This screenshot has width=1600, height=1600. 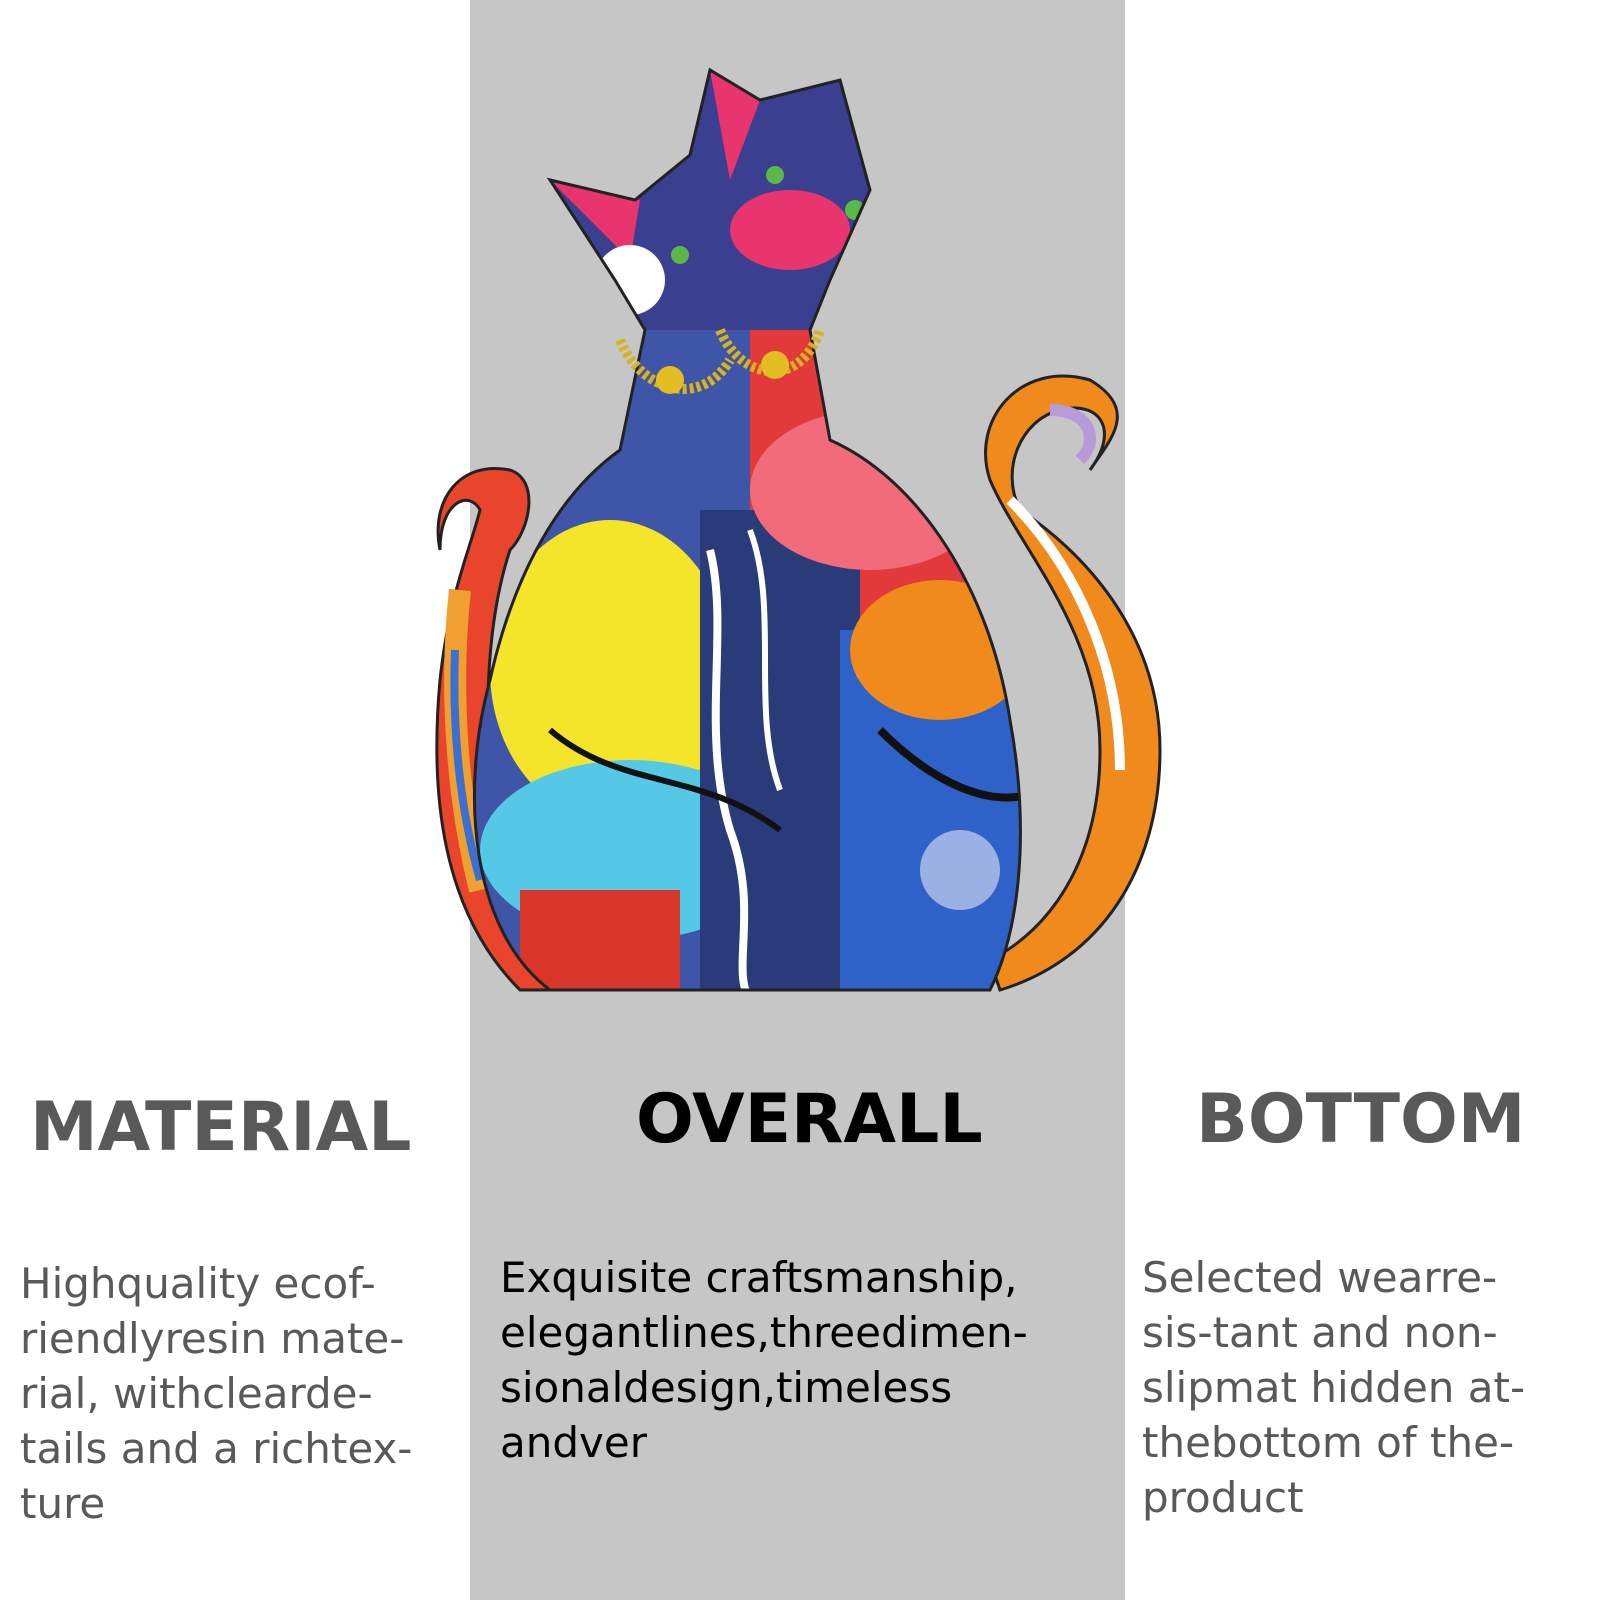 What do you see at coordinates (759, 1277) in the screenshot?
I see `overall-line: Exquisite craftsmanship,` at bounding box center [759, 1277].